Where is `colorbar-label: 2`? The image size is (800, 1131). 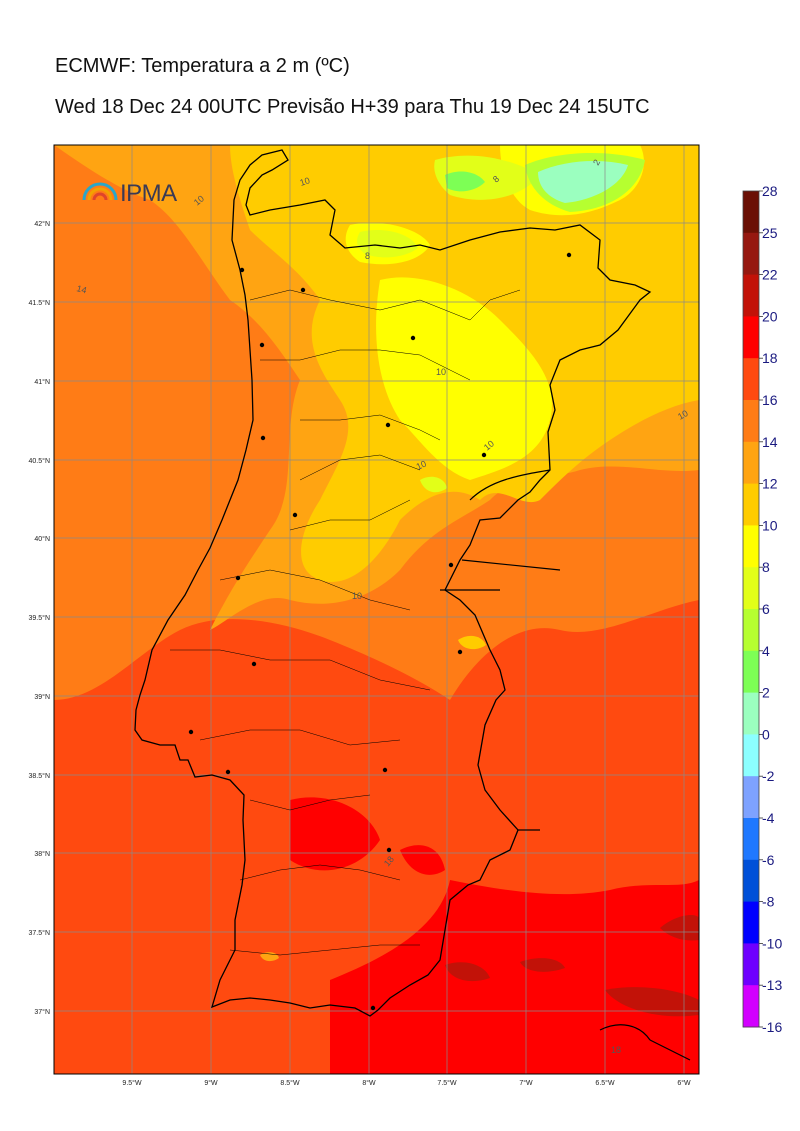
colorbar-label: 2 is located at coordinates (766, 693).